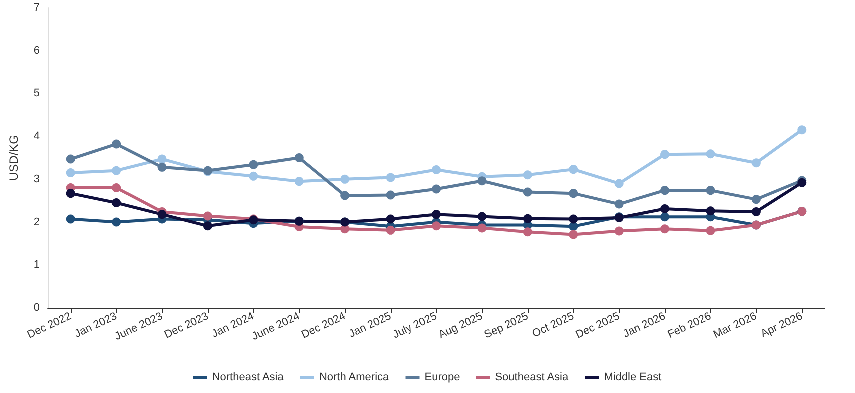 This screenshot has width=855, height=393. What do you see at coordinates (598, 326) in the screenshot?
I see `x-tick-label: Dec 2025` at bounding box center [598, 326].